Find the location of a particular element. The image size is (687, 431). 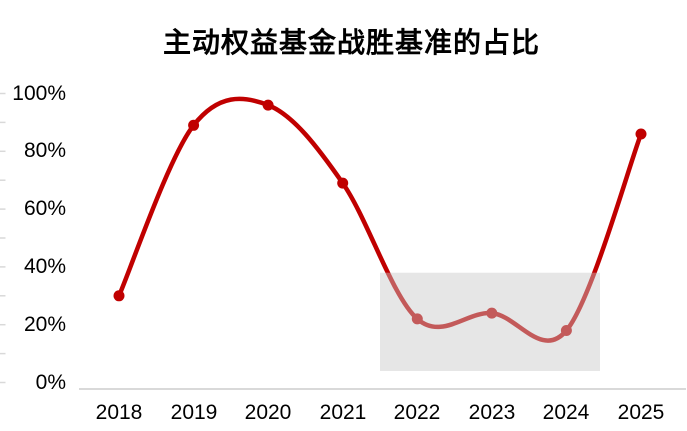

y-axis-label: 100% is located at coordinates (39, 93).